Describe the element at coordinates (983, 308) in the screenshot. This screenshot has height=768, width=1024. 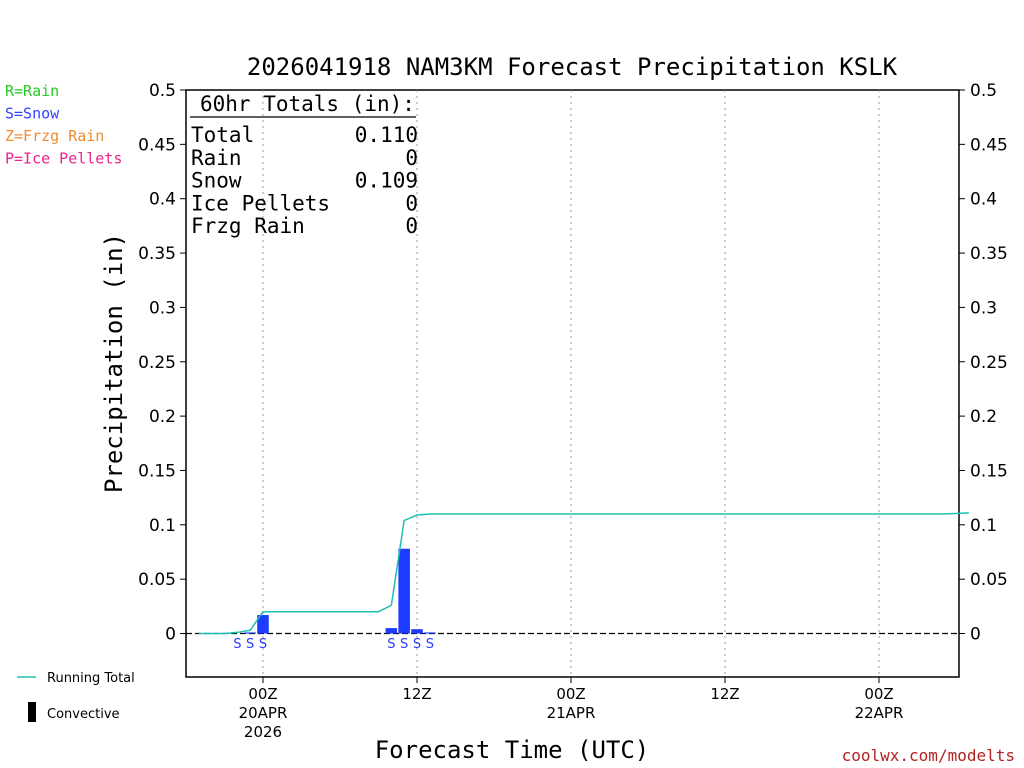
I see `y-tick-label-right: 0.3` at that location.